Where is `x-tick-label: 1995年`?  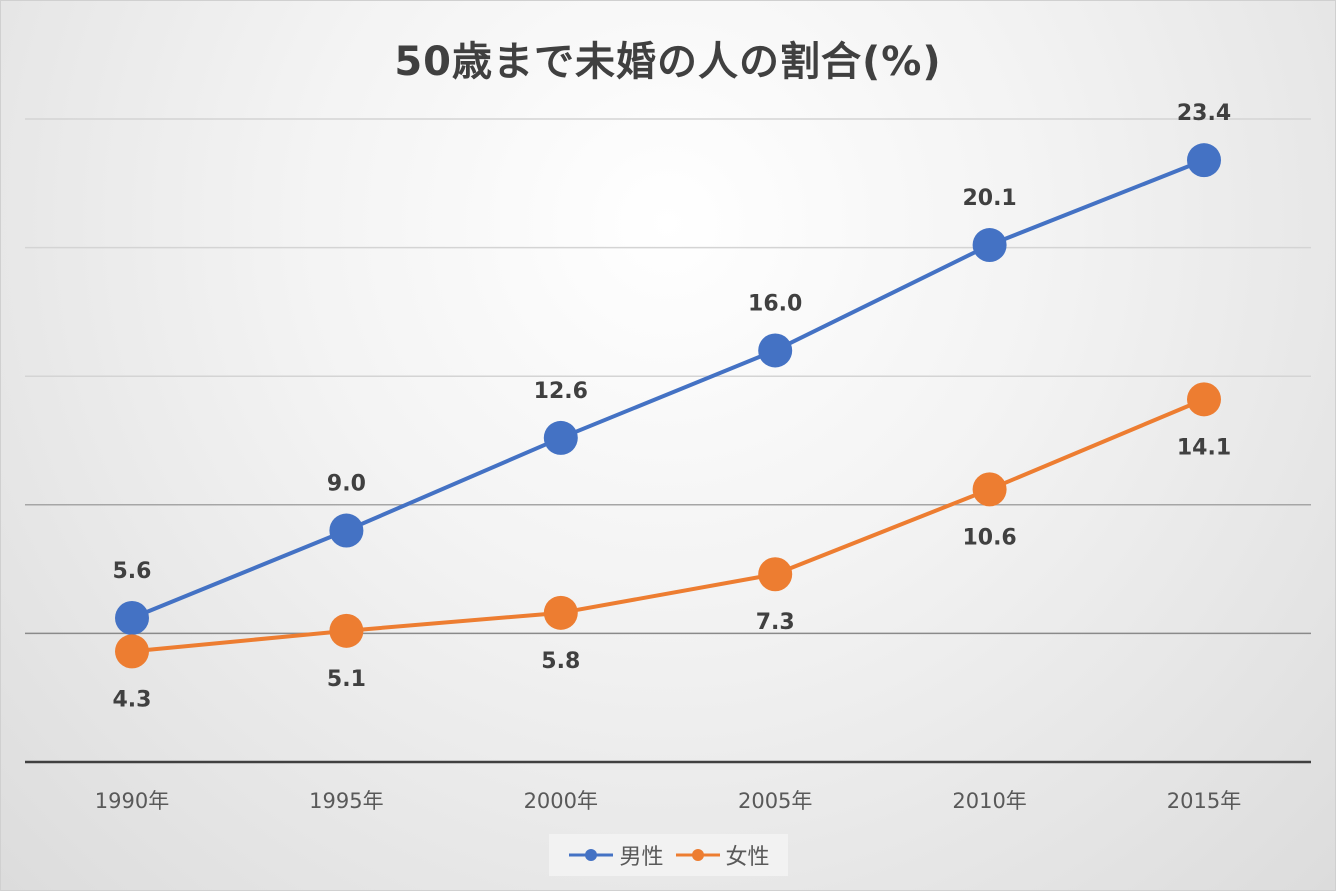 x-tick-label: 1995年 is located at coordinates (346, 801).